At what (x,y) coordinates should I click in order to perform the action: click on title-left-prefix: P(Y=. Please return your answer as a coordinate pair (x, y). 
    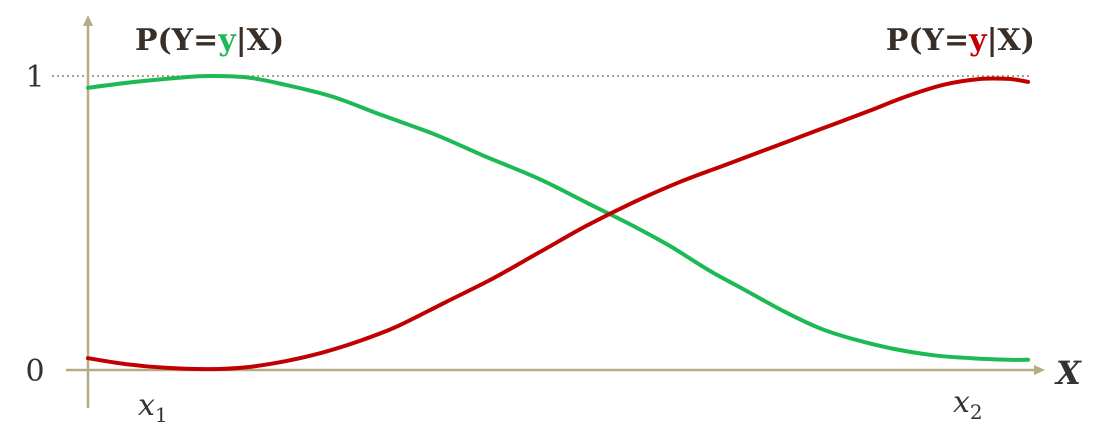
    Looking at the image, I should click on (176, 40).